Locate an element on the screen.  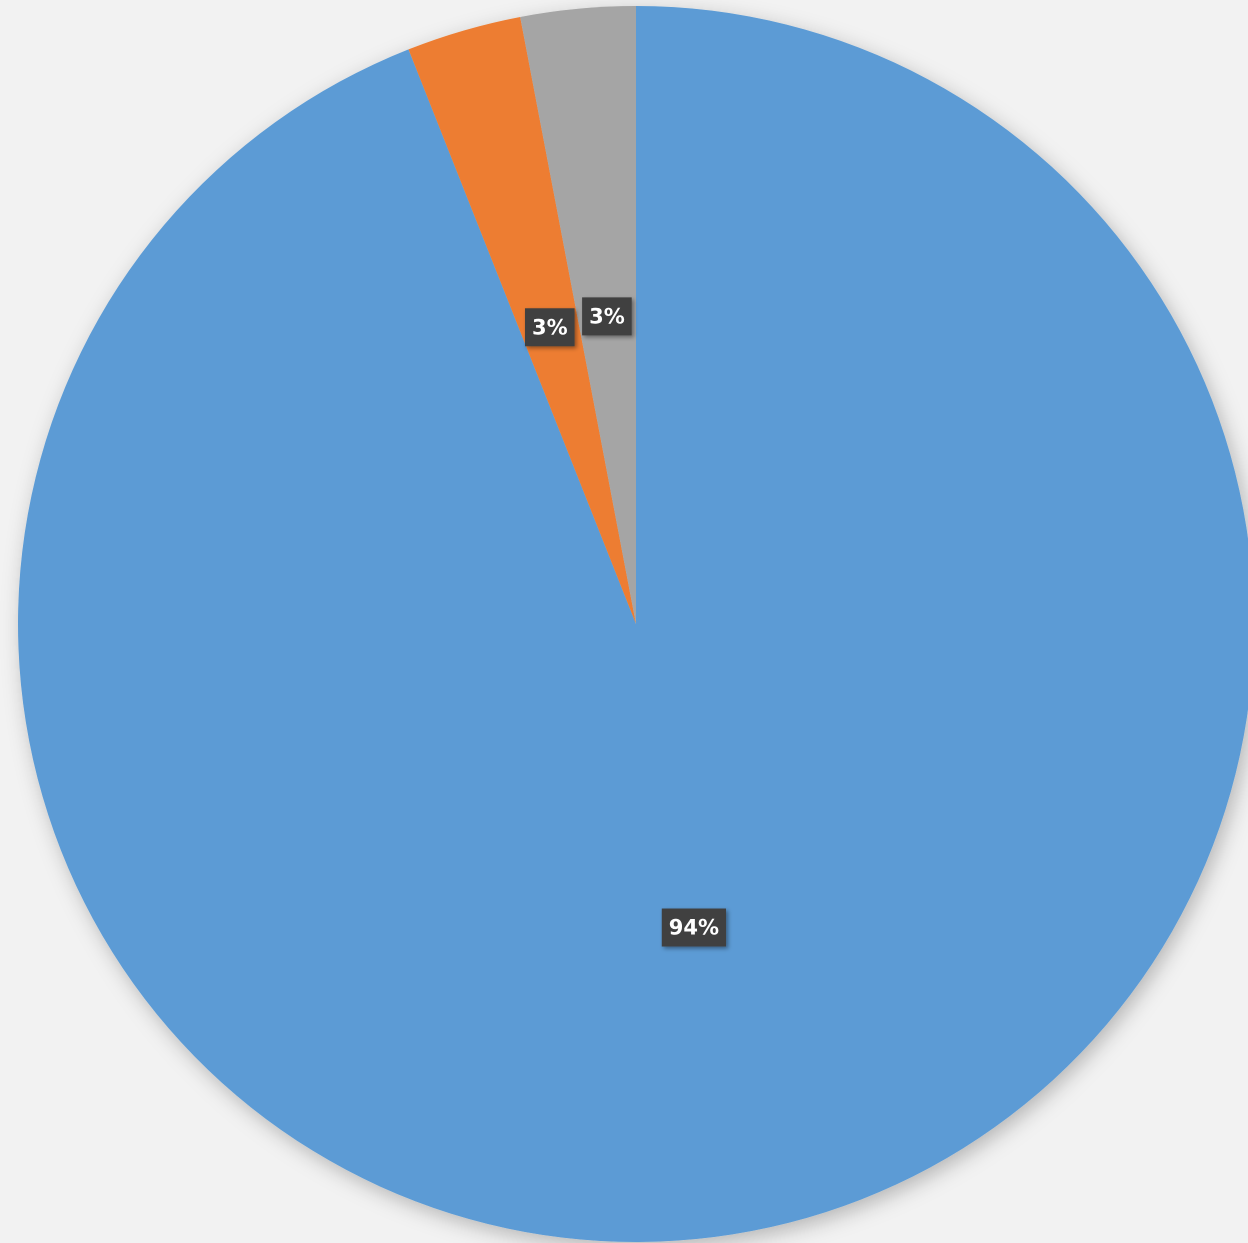
data-label: 94% is located at coordinates (694, 928).